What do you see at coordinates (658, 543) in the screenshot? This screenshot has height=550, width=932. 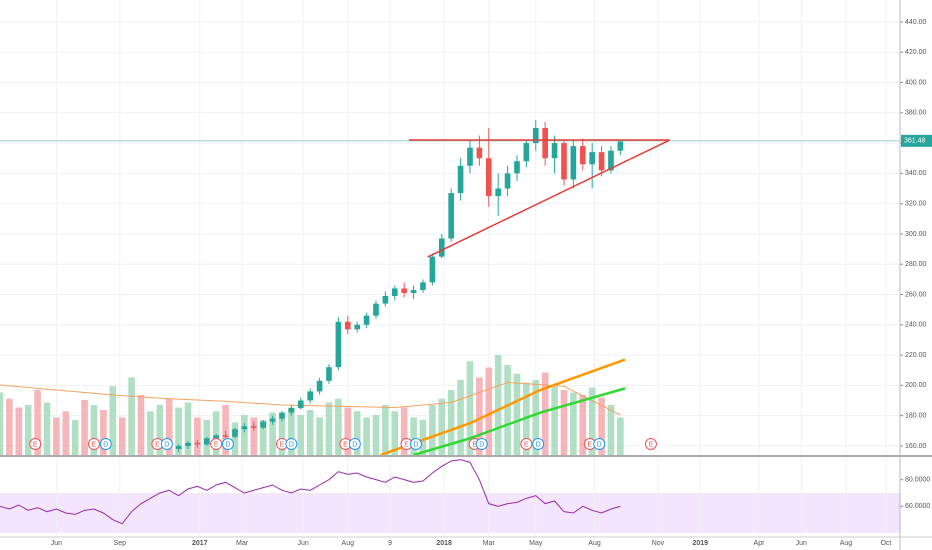 I see `x-tick-label: Nov` at bounding box center [658, 543].